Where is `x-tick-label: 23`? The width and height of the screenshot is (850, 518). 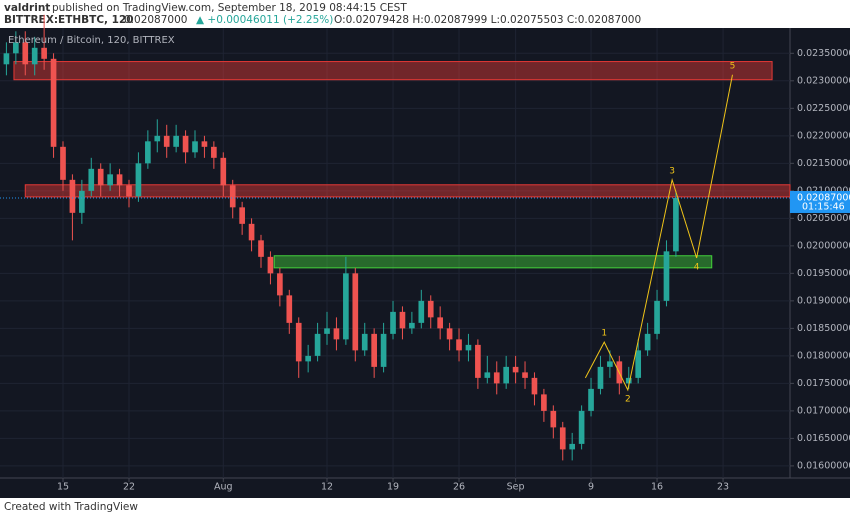 x-tick-label: 23 is located at coordinates (723, 487).